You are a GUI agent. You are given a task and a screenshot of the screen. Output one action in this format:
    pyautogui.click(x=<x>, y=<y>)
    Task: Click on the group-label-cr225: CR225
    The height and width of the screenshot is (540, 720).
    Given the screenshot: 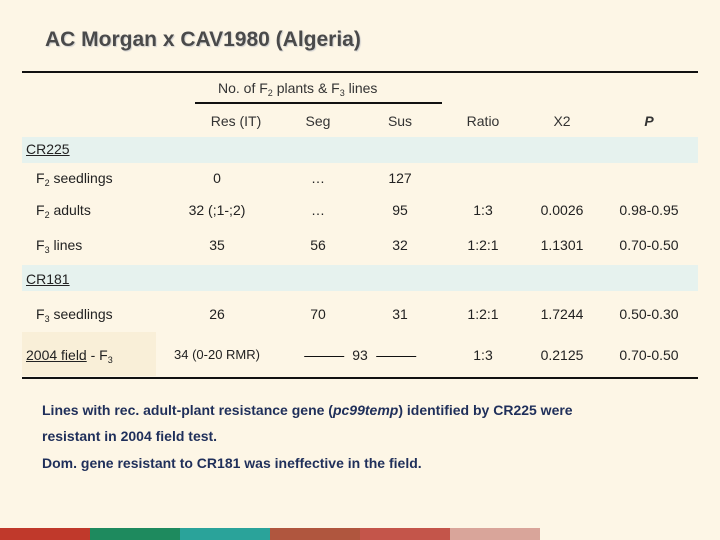 What is the action you would take?
    pyautogui.click(x=48, y=149)
    